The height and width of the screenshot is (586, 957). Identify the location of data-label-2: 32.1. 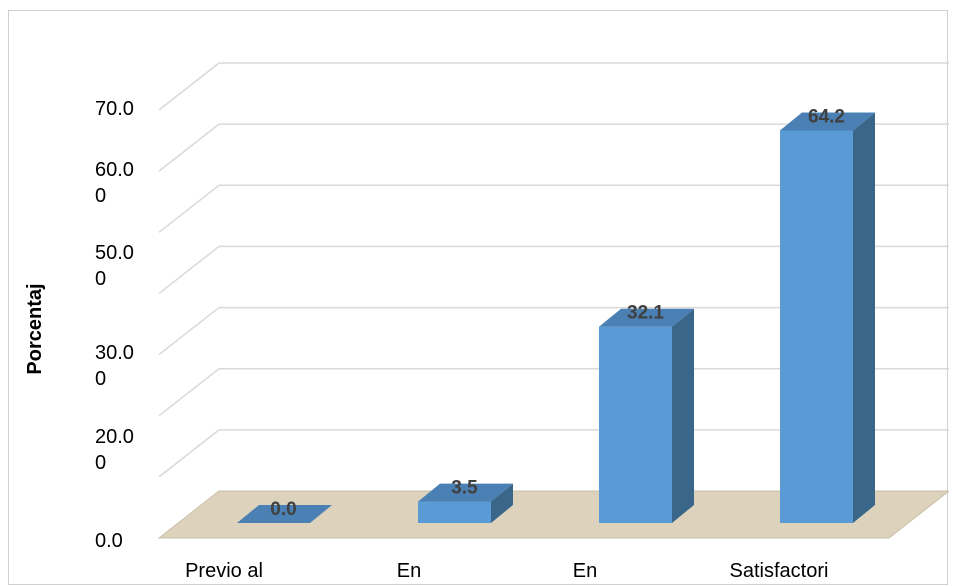
(645, 313).